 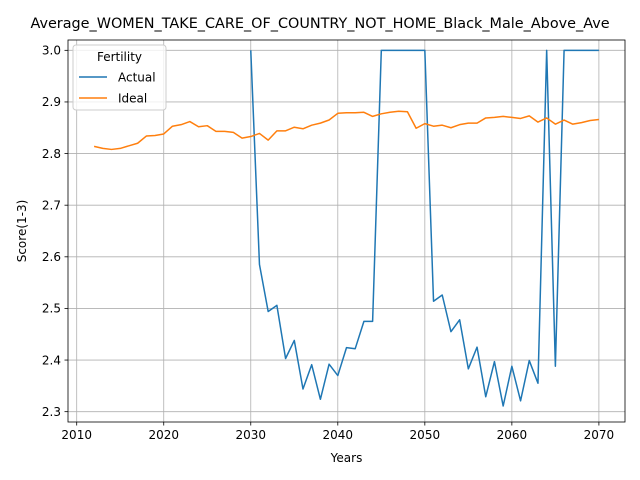 What do you see at coordinates (51, 360) in the screenshot?
I see `y-tick-label: 2.4` at bounding box center [51, 360].